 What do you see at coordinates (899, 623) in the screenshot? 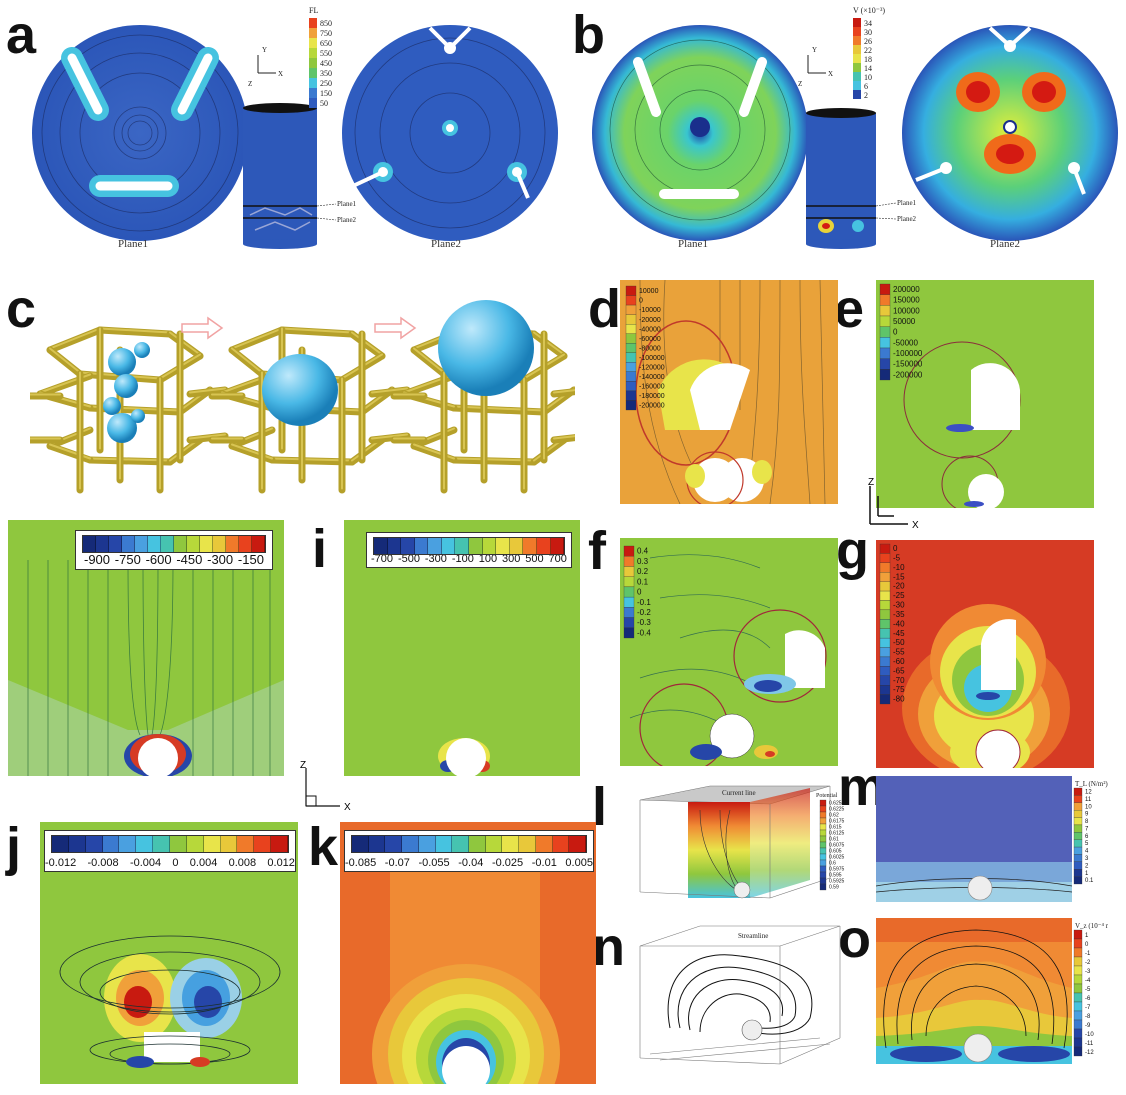
I see `colorbar-tick-label: -40` at bounding box center [899, 623].